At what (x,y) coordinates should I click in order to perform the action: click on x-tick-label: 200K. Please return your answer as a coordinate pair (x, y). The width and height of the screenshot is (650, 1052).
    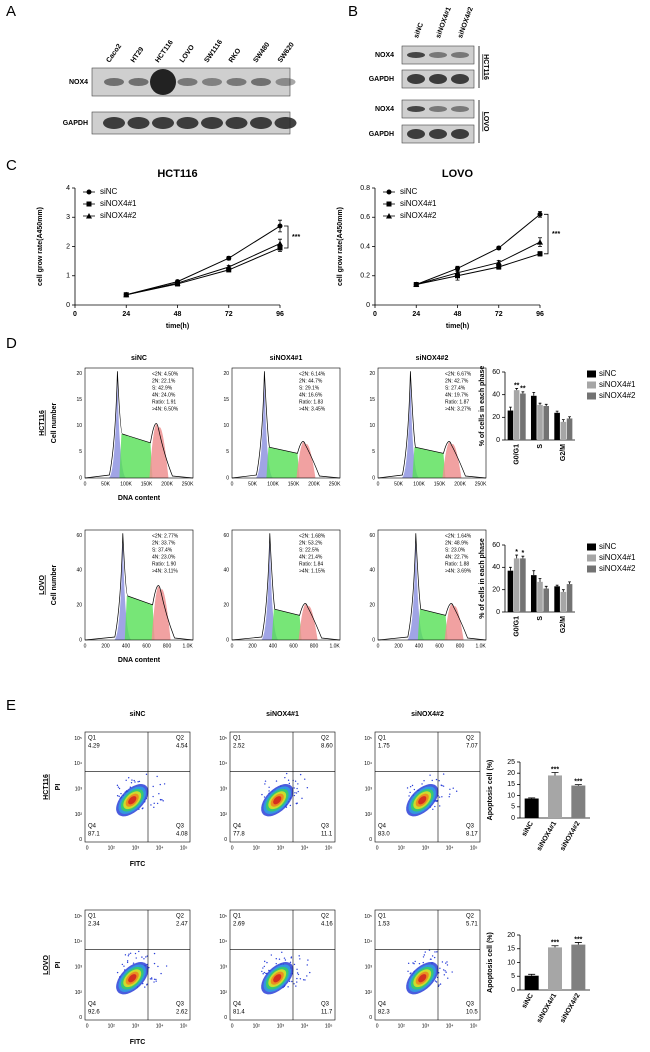
    Looking at the image, I should click on (460, 484).